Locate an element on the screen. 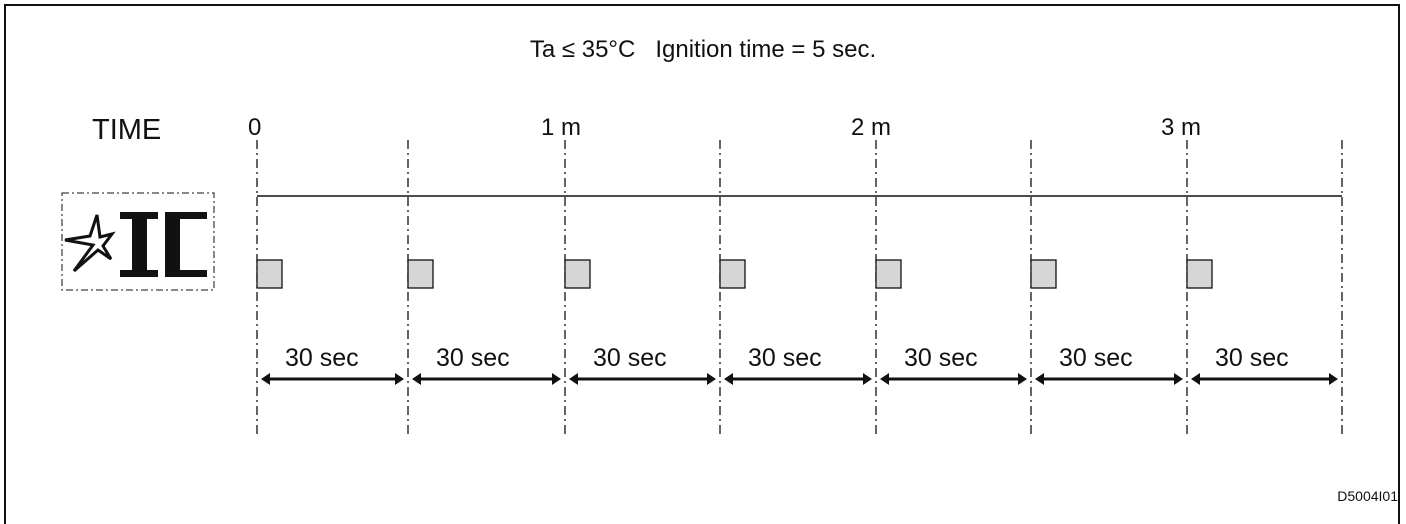 The width and height of the screenshot is (1406, 524). figure-code: D5004I01 is located at coordinates (1367, 496).